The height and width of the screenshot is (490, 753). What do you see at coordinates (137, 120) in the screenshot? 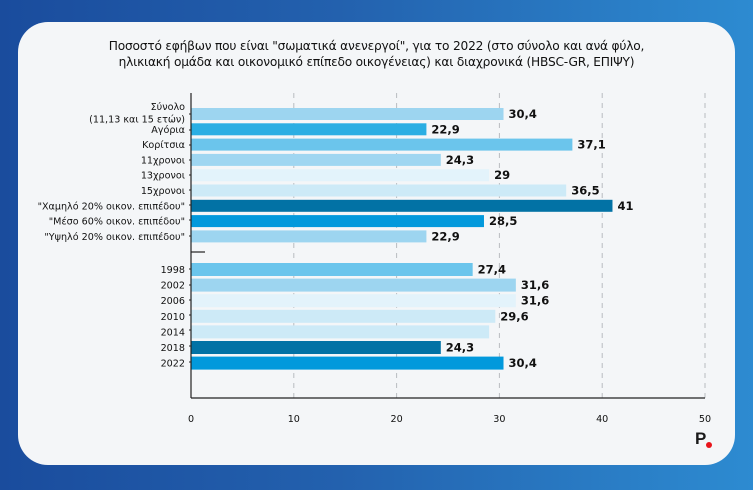
I see `category-label: (11,13 και 15 ετών)` at bounding box center [137, 120].